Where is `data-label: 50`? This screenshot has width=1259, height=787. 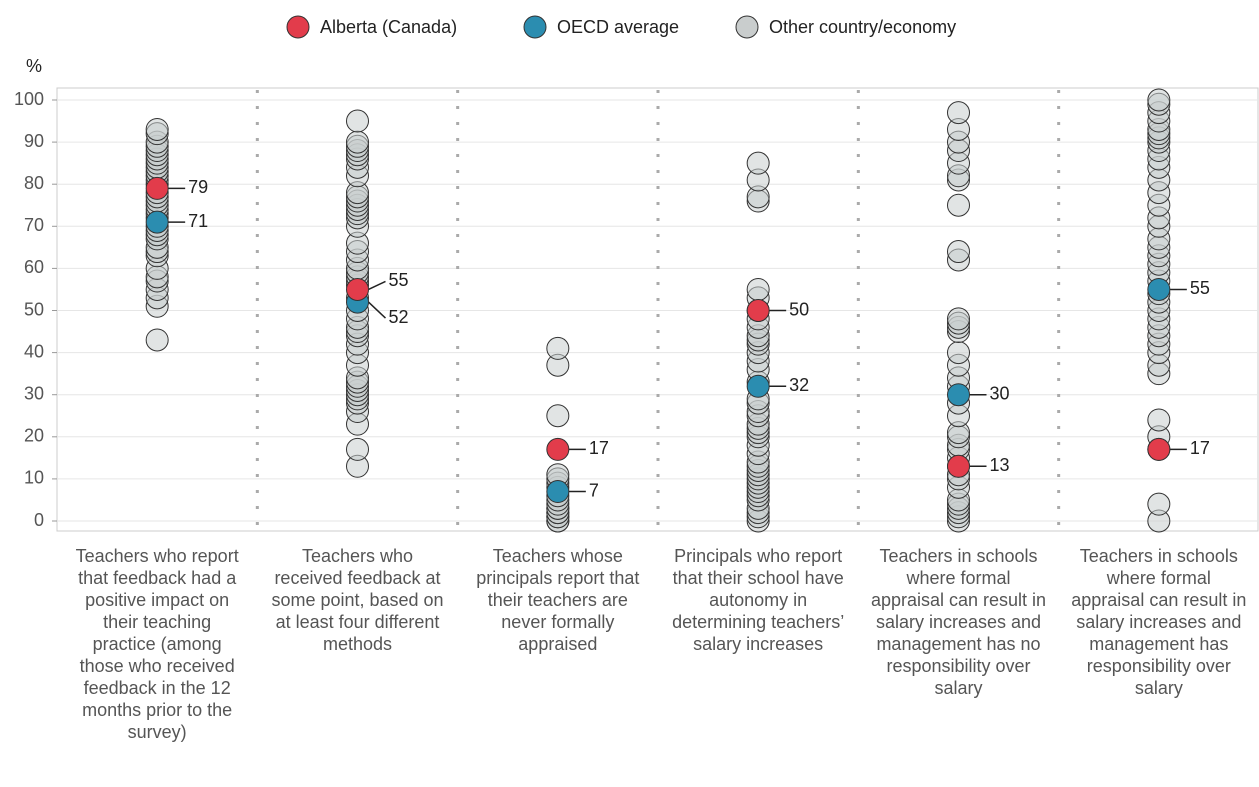 data-label: 50 is located at coordinates (799, 309).